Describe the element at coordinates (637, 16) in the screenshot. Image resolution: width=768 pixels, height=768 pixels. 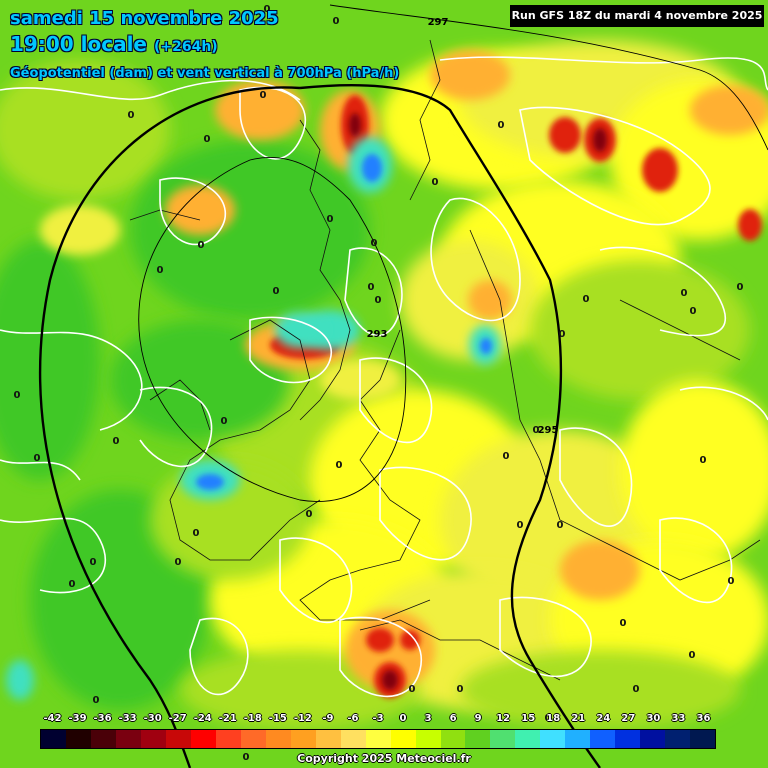
I see `run-info: Run GFS 18Z du mardi 4 novembre 2025` at that location.